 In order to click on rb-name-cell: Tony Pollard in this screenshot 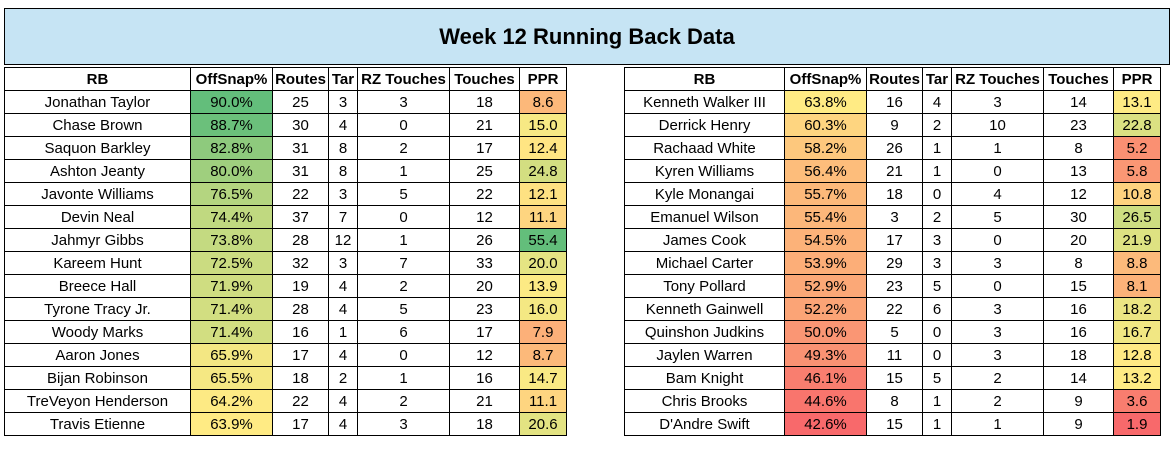, I will do `click(704, 286)`.